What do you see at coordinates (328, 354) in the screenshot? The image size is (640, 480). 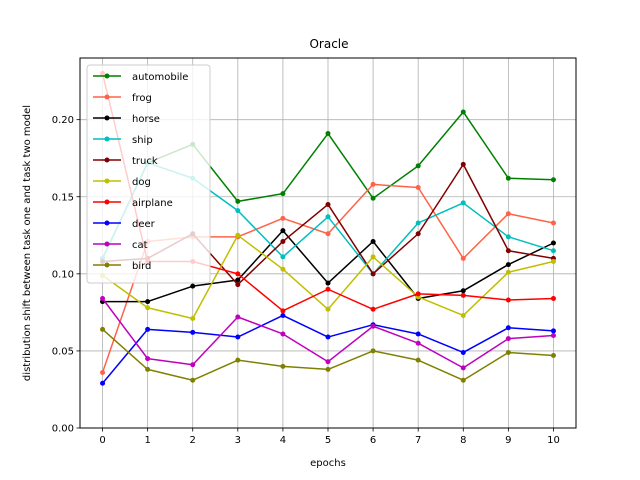 I see `series-bird` at bounding box center [328, 354].